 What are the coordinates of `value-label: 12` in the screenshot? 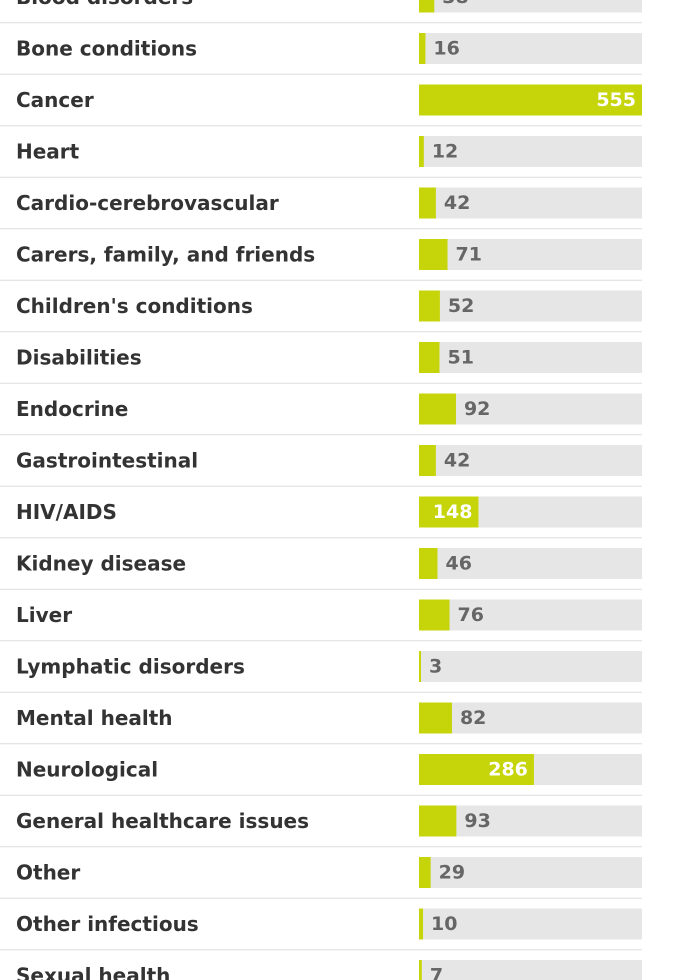 It's located at (445, 152).